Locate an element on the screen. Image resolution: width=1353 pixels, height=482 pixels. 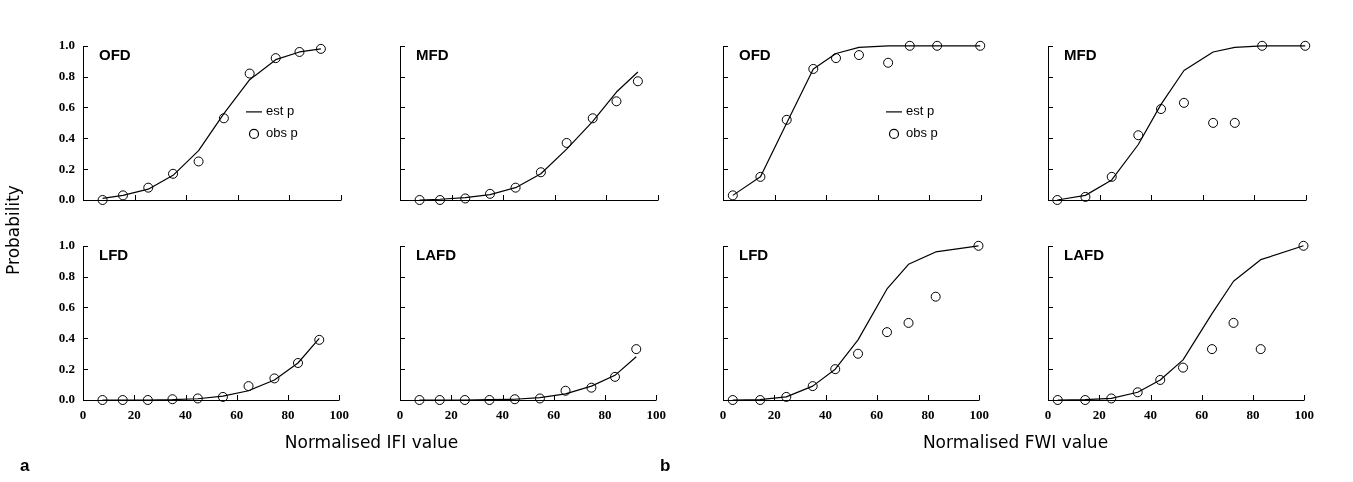
x-axis-title: Normalised IFI value is located at coordinates (371, 442).